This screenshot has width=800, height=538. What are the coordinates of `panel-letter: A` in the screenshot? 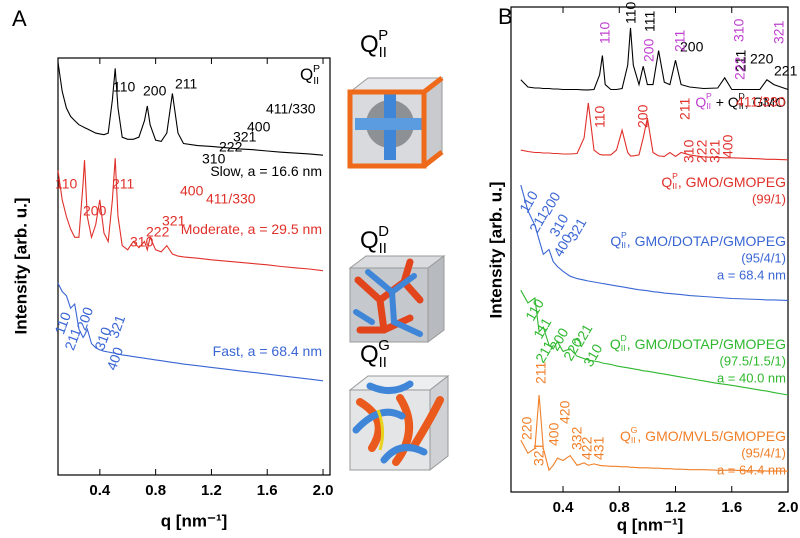 It's located at (19, 18).